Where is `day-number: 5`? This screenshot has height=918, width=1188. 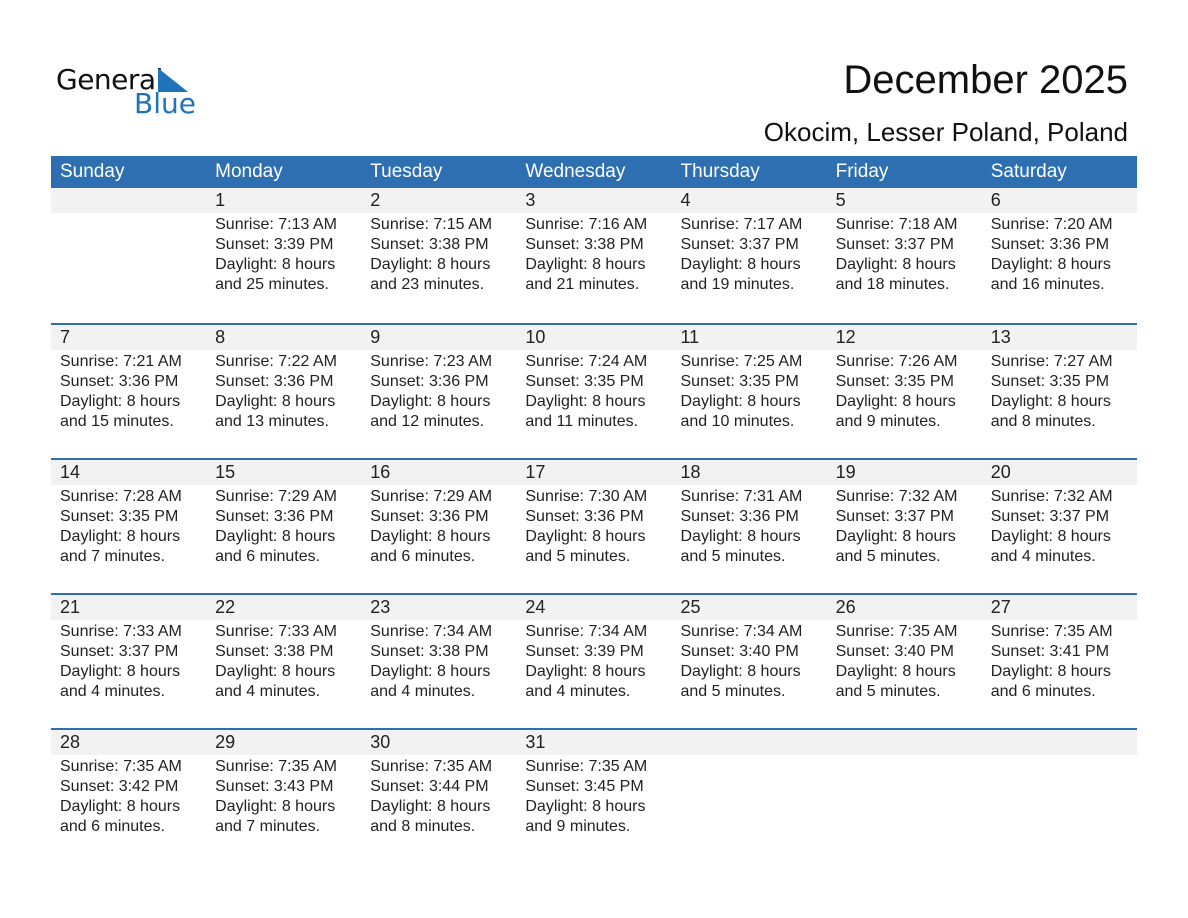 day-number: 5 is located at coordinates (840, 200).